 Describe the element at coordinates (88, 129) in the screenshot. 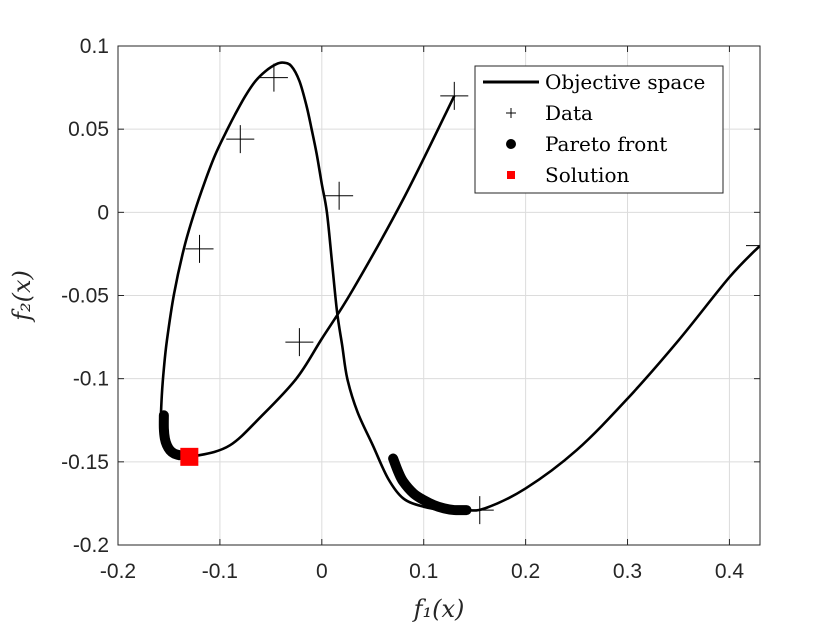

I see `y-tick-label: 0.05` at that location.